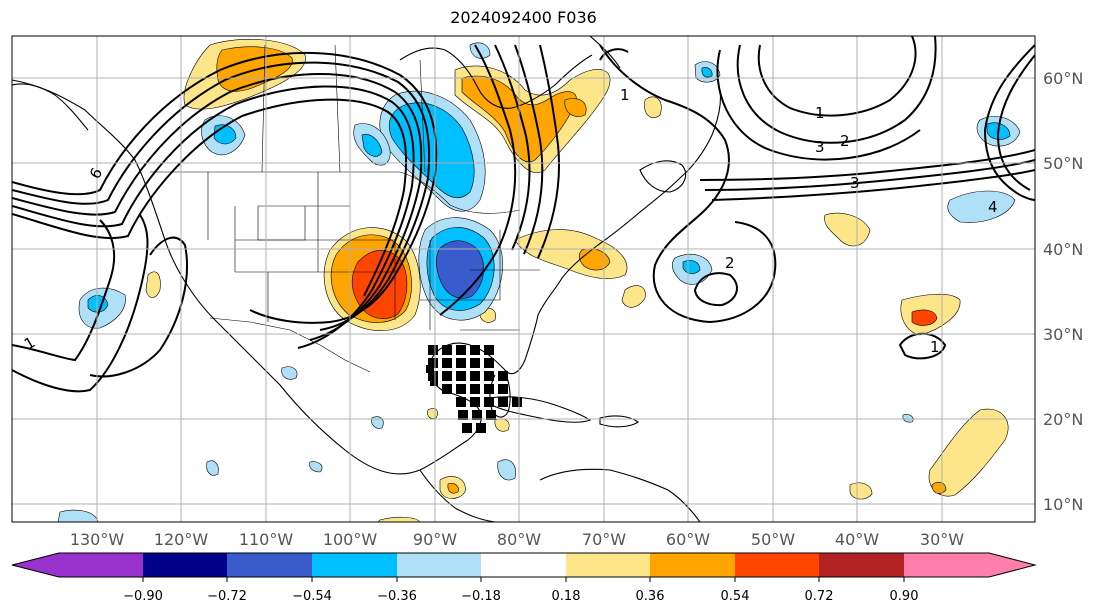 The image size is (1105, 615). What do you see at coordinates (604, 539) in the screenshot?
I see `longitude-label: 70°W` at bounding box center [604, 539].